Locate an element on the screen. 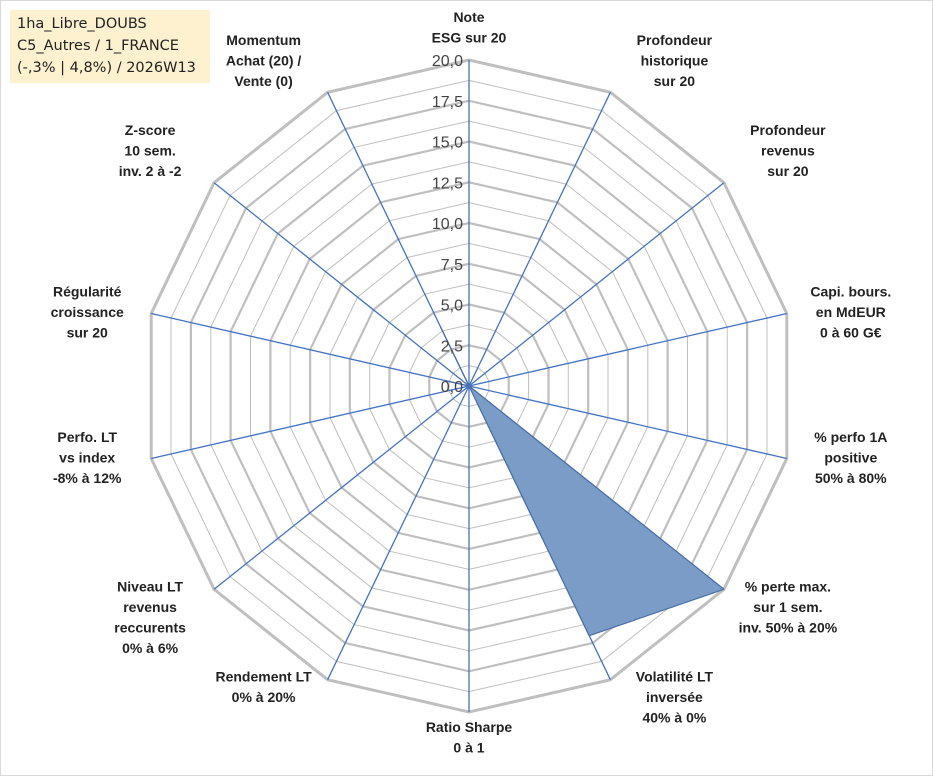  axis-label-line: historique is located at coordinates (675, 60).